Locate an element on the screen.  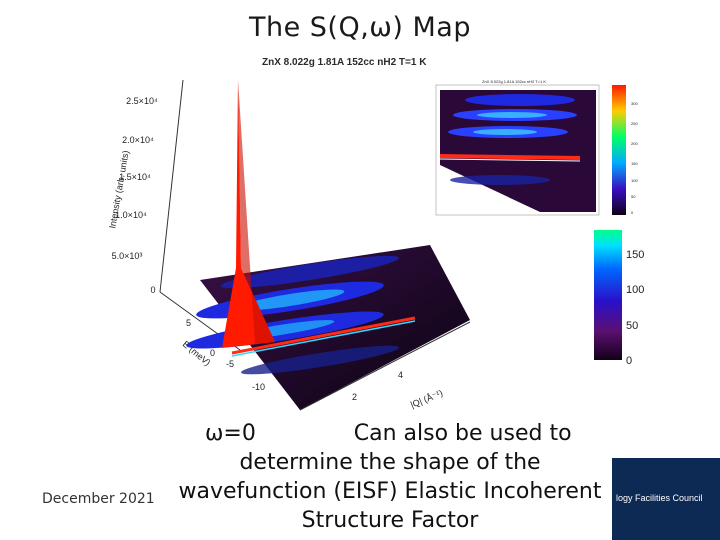
inset-colorbar-tick: 300 is located at coordinates (634, 103).